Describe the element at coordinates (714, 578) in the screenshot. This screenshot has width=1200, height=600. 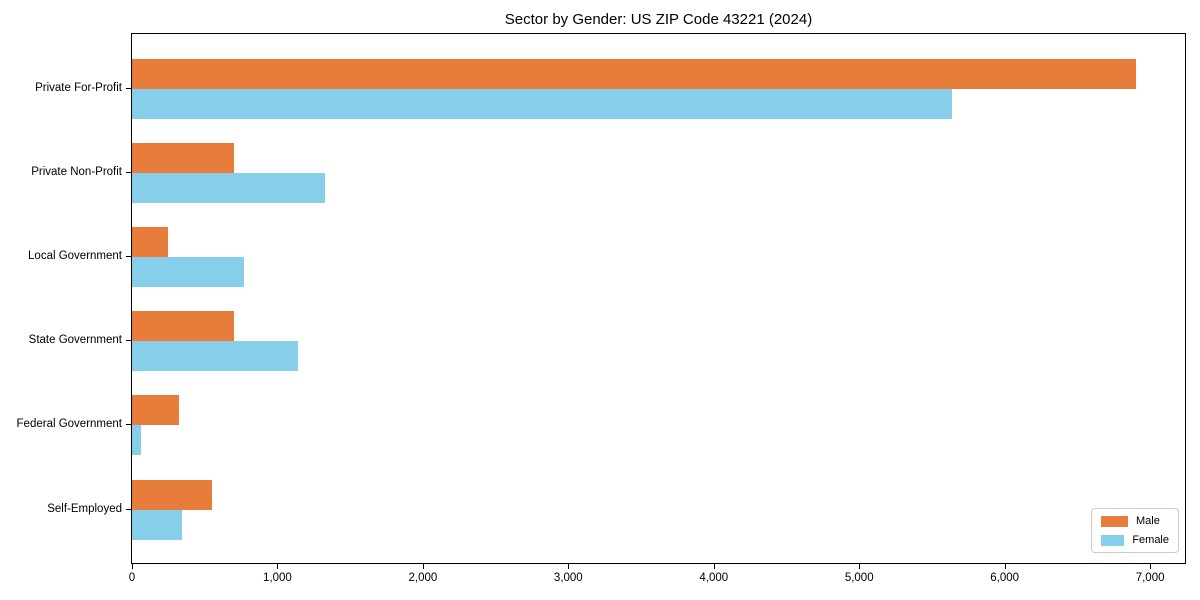
I see `x-tick-label: 4,000` at that location.